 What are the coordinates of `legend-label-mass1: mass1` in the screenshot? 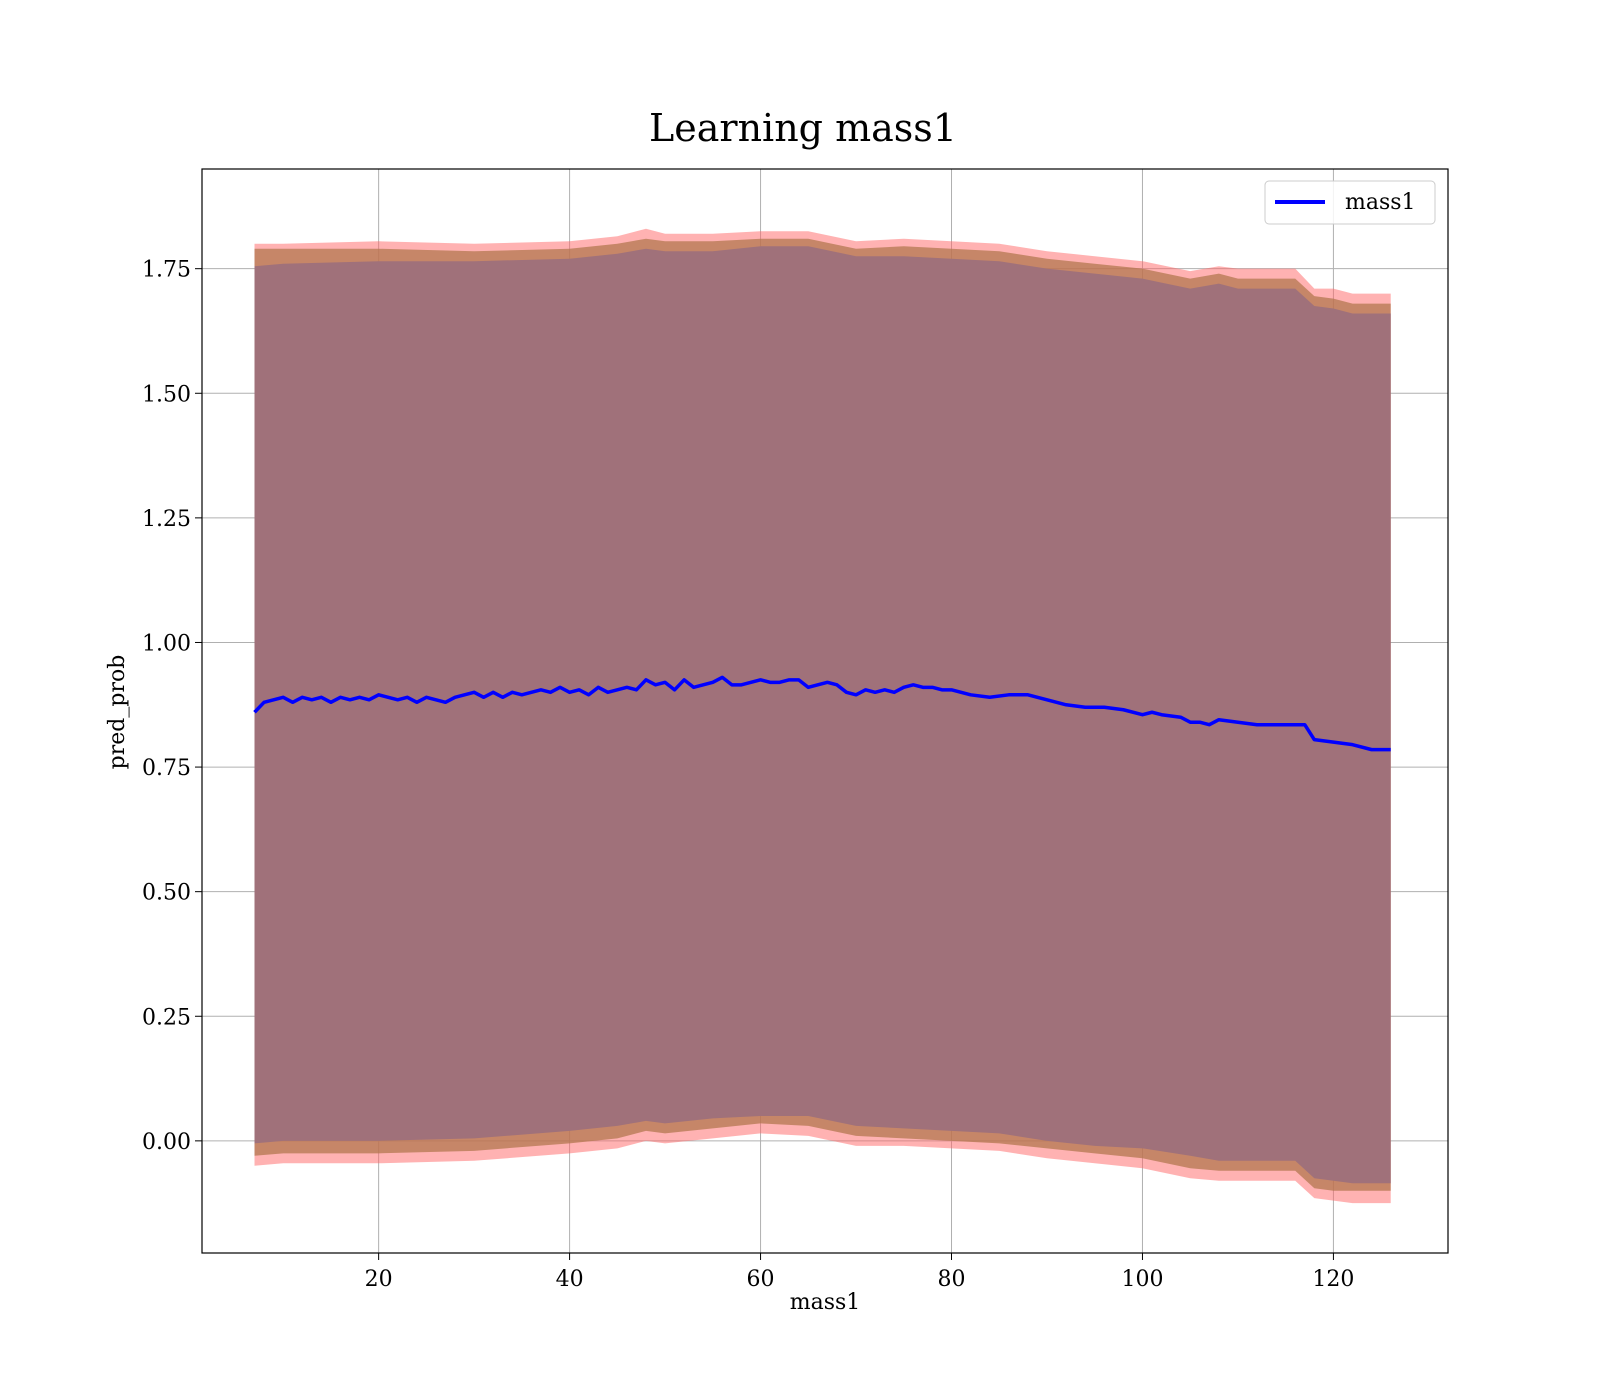 It's located at (1380, 202).